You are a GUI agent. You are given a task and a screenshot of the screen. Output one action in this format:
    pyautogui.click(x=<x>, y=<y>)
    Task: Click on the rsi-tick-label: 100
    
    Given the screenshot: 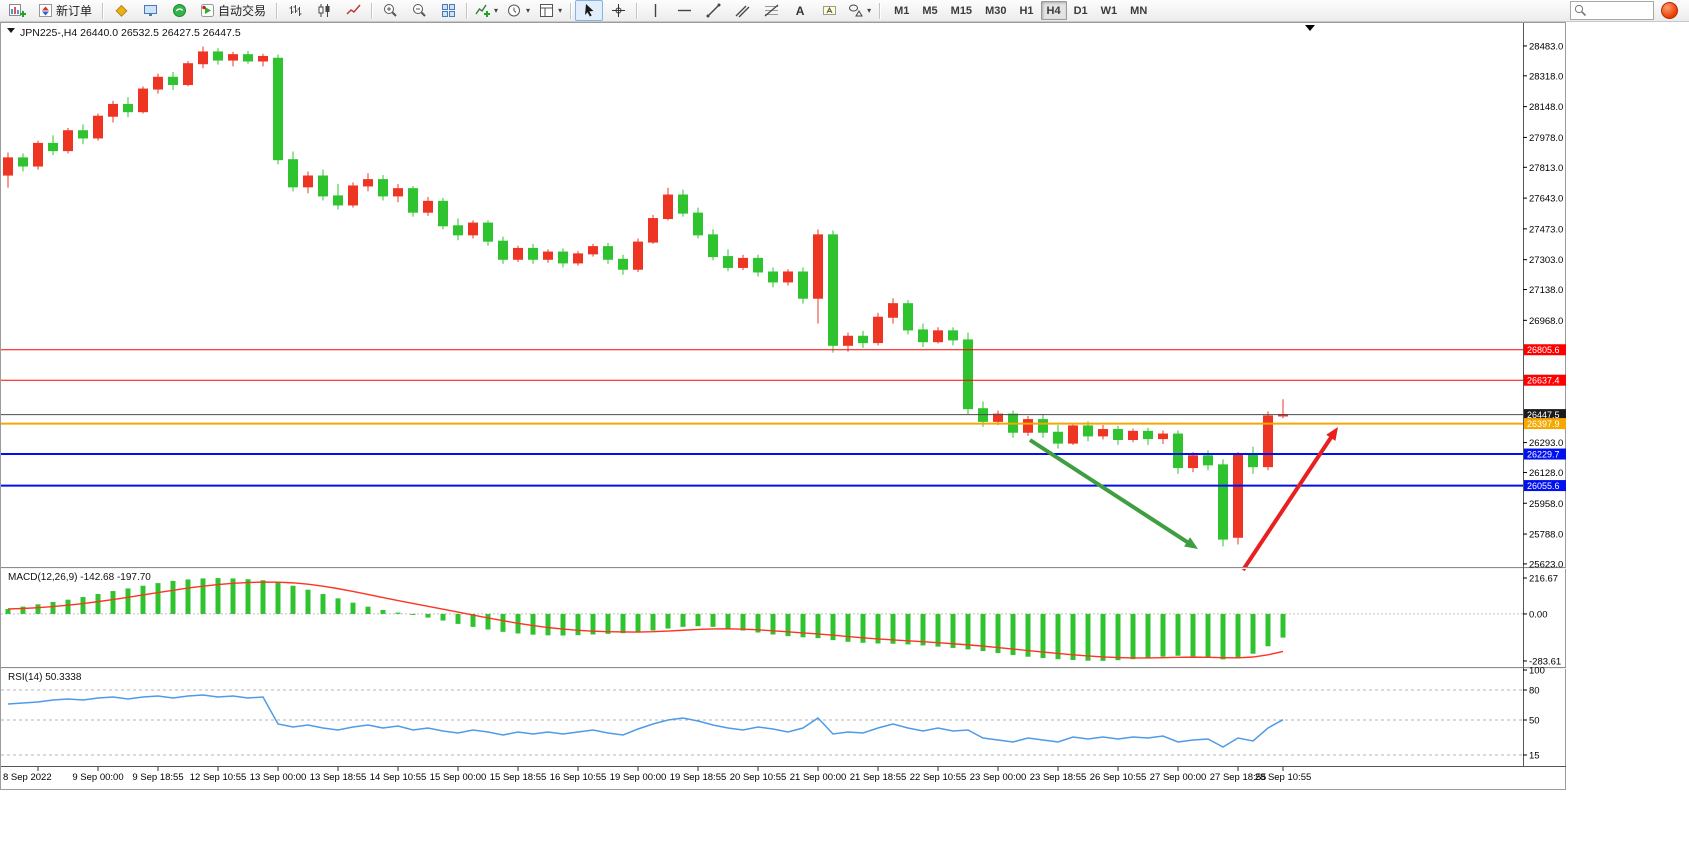 What is the action you would take?
    pyautogui.click(x=1537, y=671)
    